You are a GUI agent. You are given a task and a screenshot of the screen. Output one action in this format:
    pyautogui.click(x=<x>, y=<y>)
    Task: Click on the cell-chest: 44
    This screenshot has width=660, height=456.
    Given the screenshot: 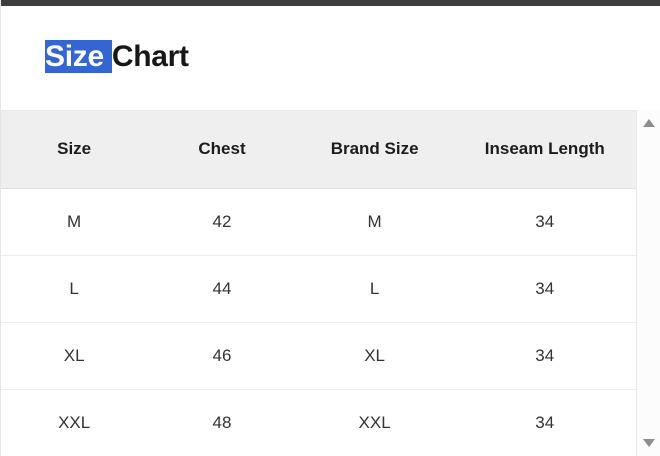 What is the action you would take?
    pyautogui.click(x=222, y=289)
    